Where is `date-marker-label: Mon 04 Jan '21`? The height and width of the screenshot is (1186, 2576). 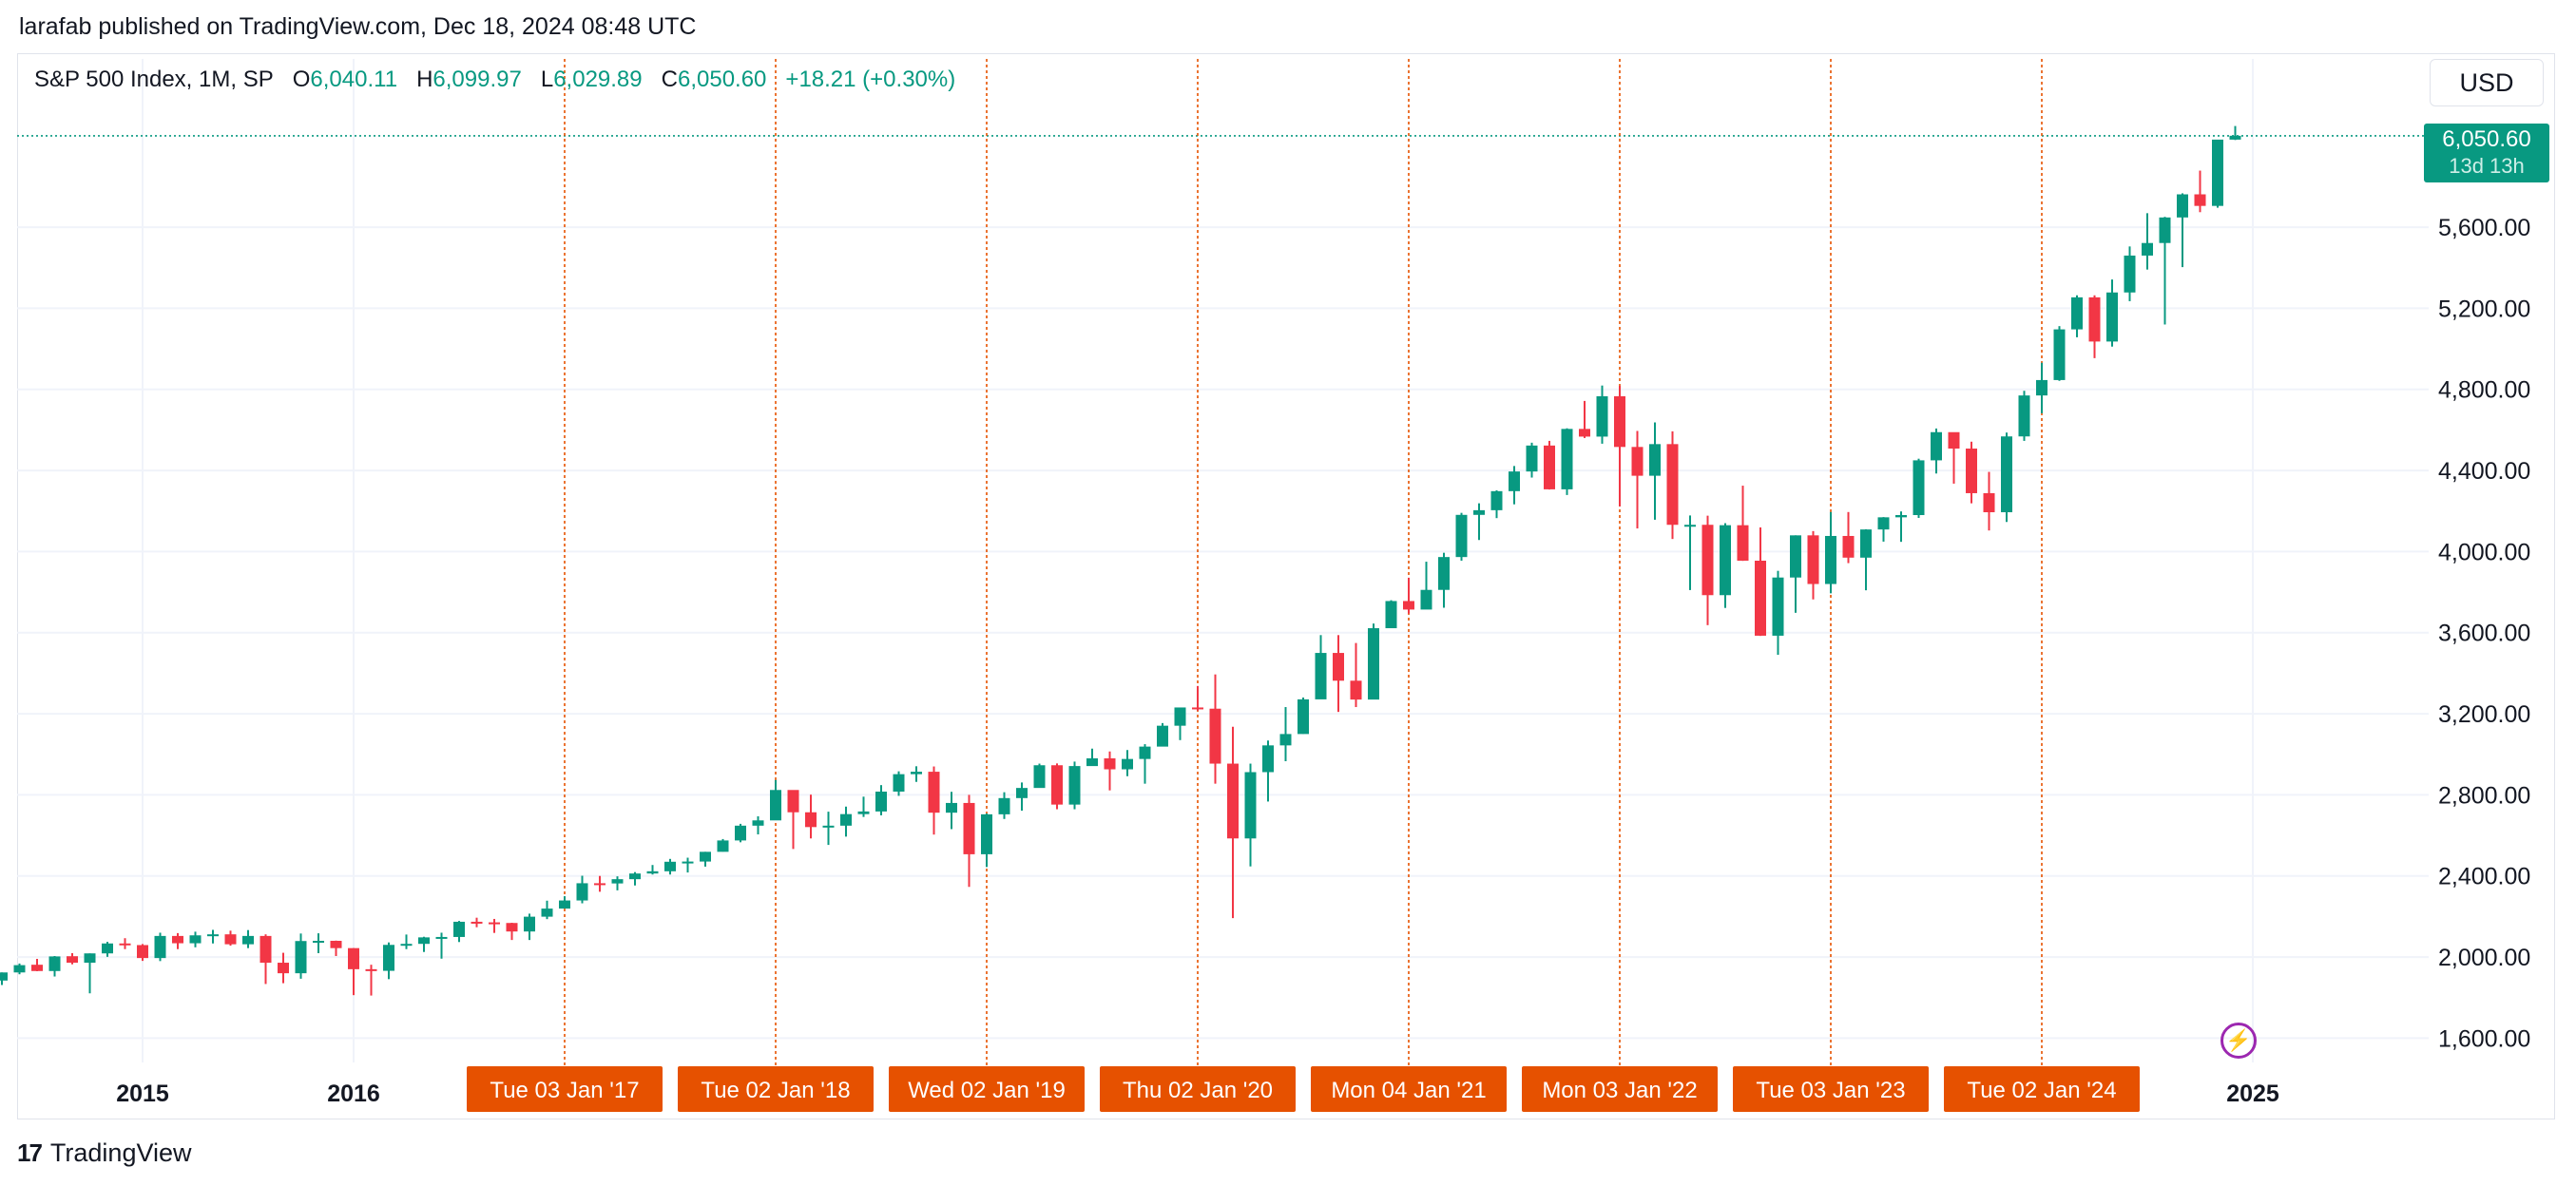 date-marker-label: Mon 04 Jan '21 is located at coordinates (1409, 1090).